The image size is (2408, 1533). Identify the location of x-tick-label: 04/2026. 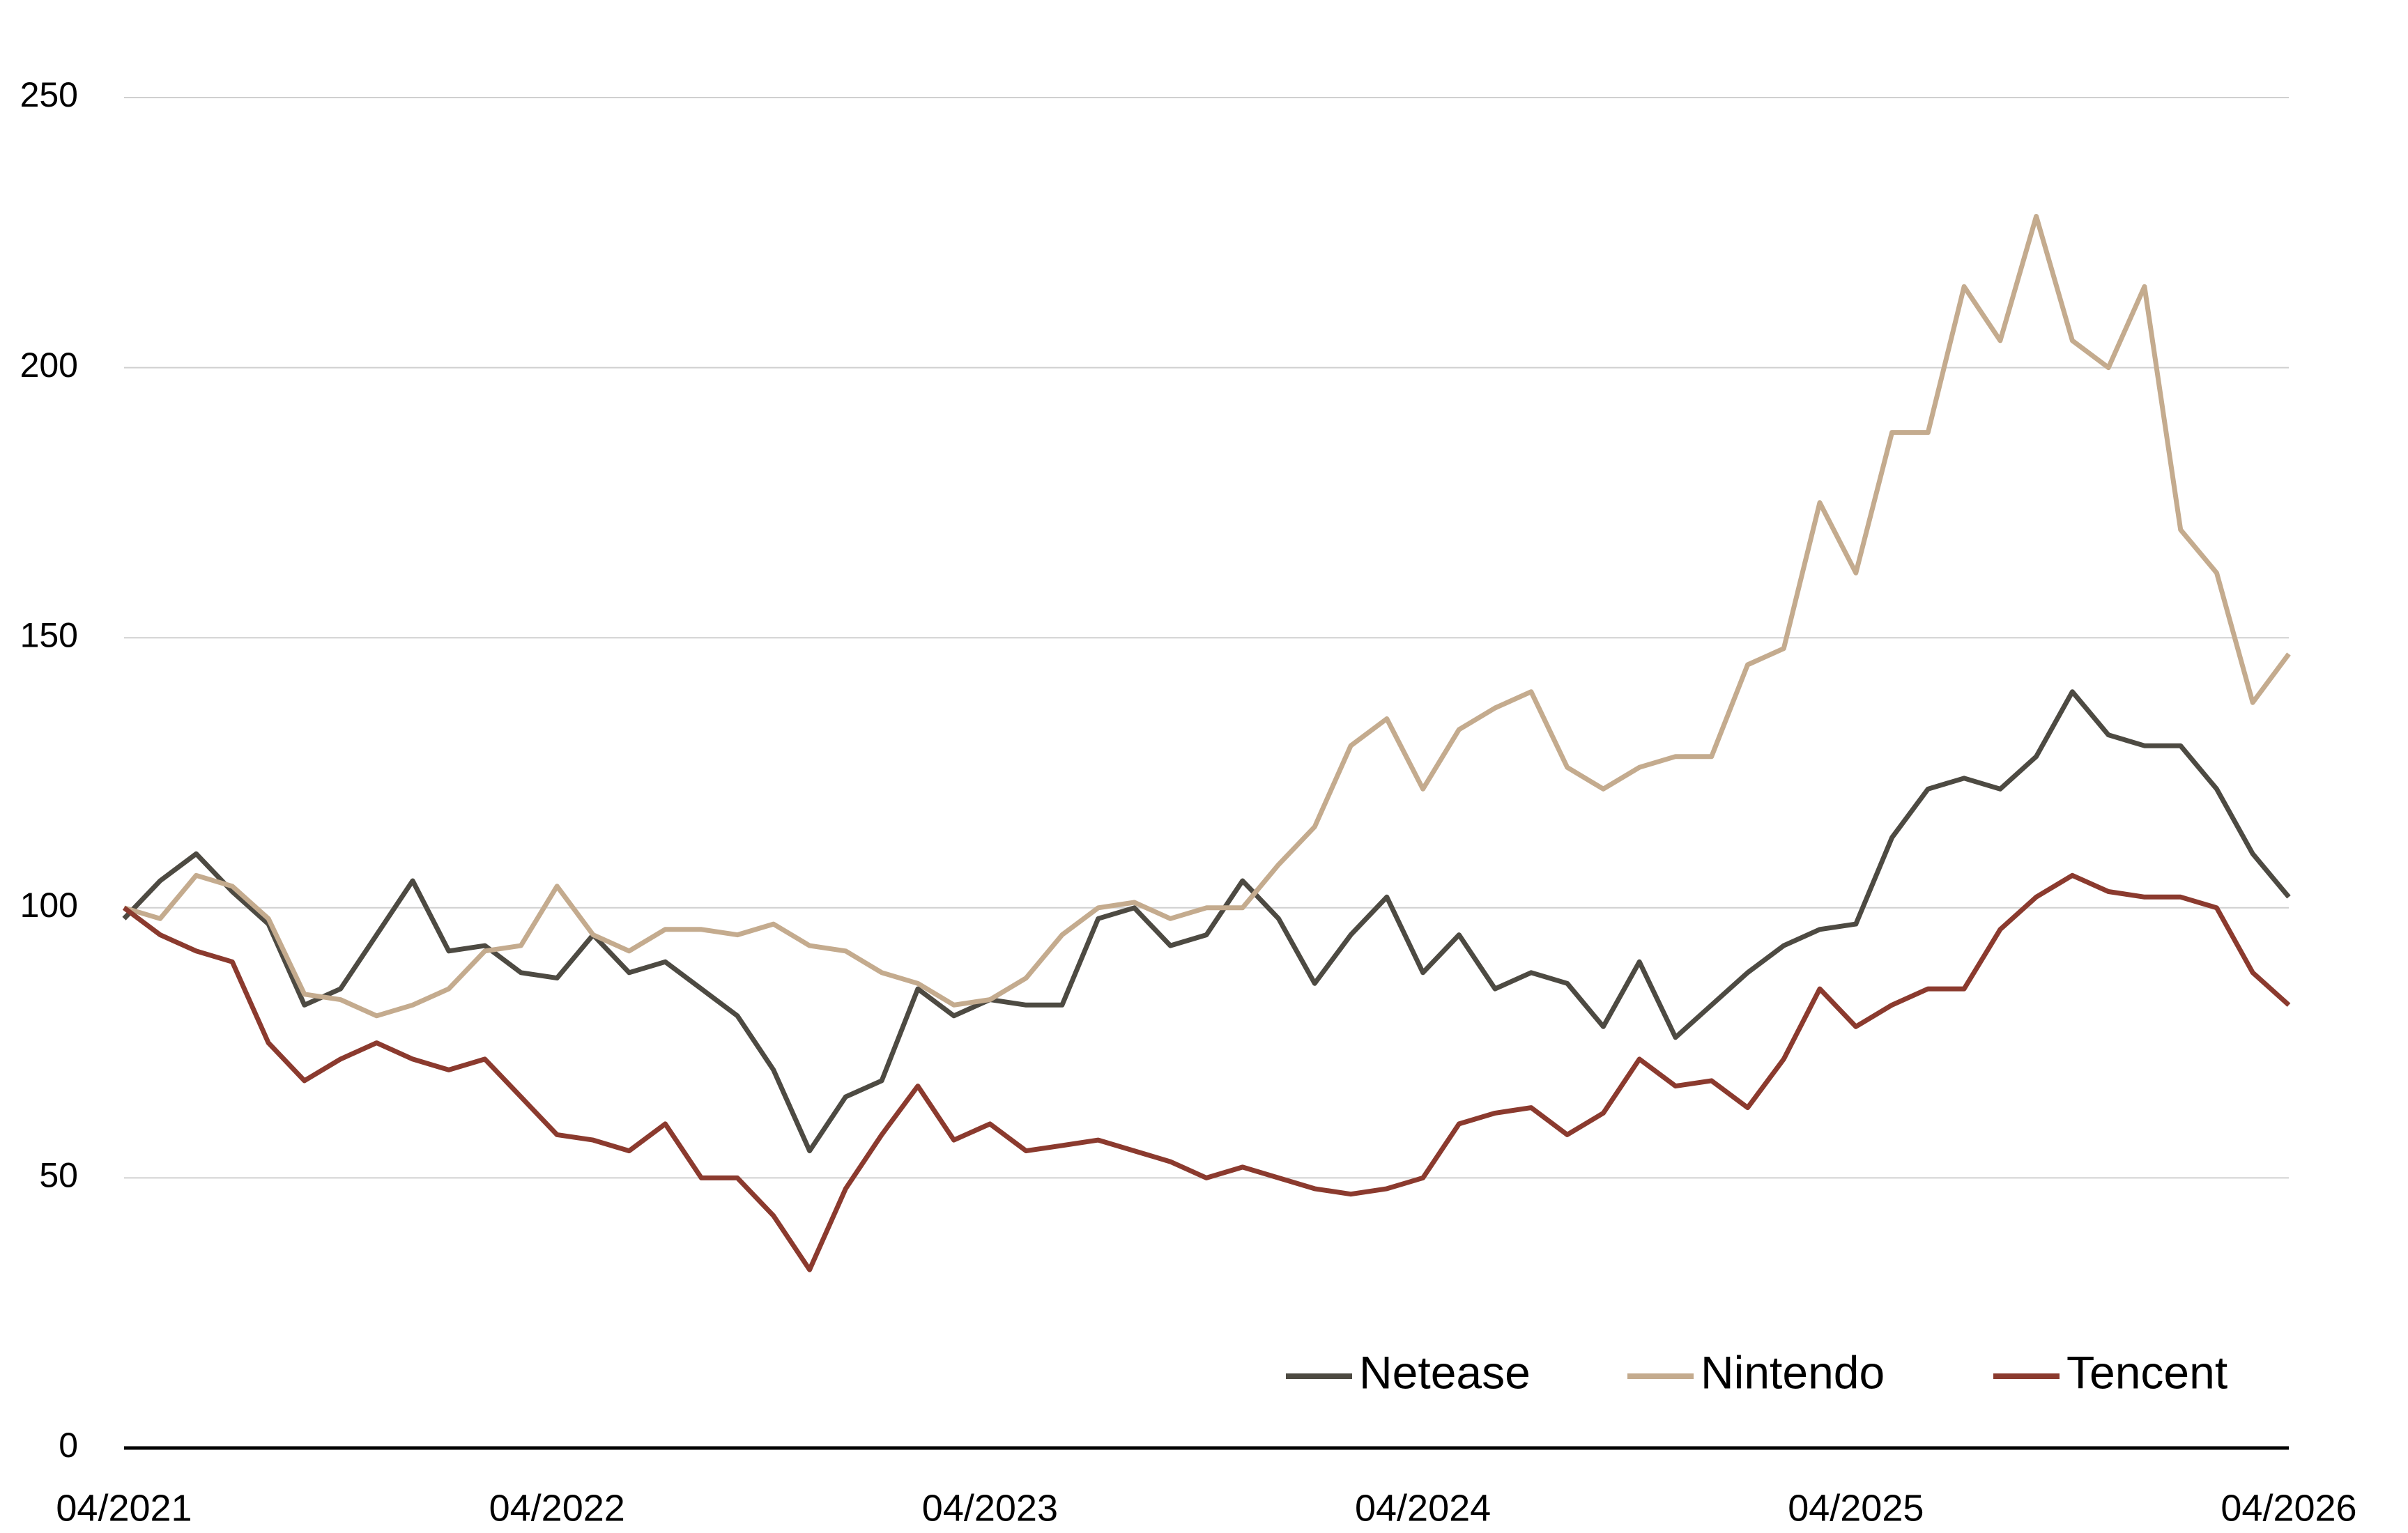
(2288, 1508).